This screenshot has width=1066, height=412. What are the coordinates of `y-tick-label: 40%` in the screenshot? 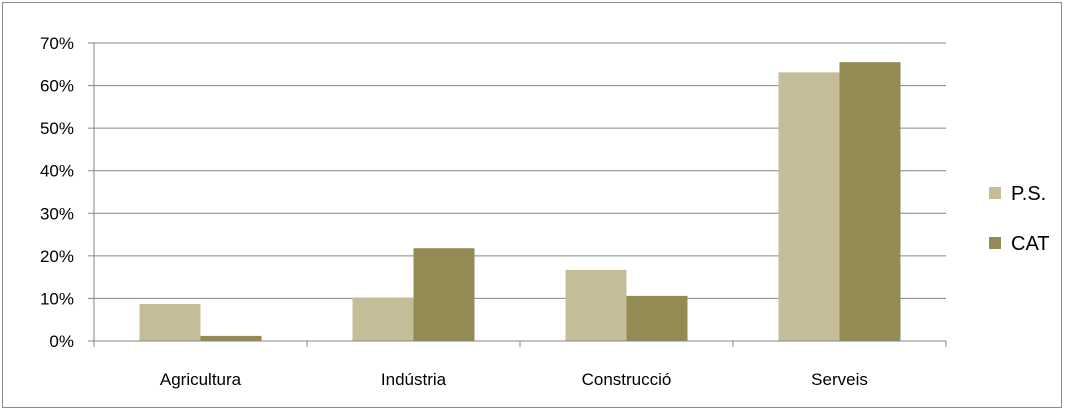 It's located at (57, 171).